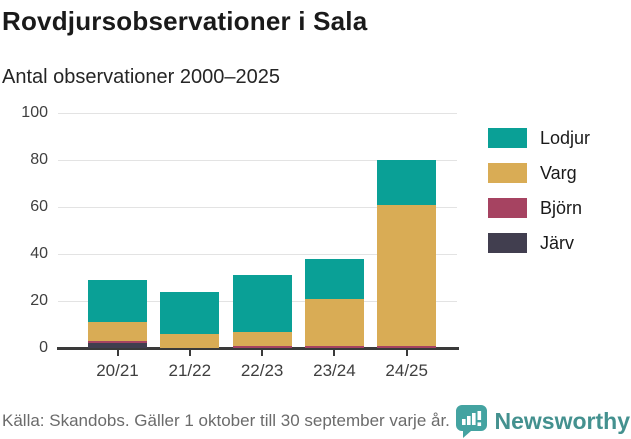  I want to click on x-tick-label-21-22: 21/22, so click(190, 370).